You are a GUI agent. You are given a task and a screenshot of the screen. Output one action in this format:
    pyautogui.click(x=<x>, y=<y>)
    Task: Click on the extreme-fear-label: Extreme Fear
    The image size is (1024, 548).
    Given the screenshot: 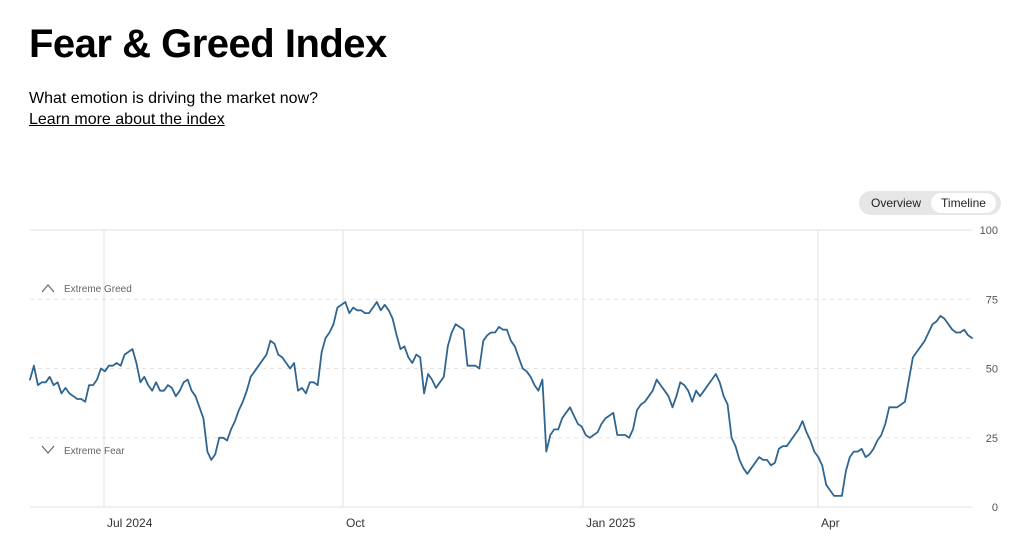 What is the action you would take?
    pyautogui.click(x=94, y=451)
    